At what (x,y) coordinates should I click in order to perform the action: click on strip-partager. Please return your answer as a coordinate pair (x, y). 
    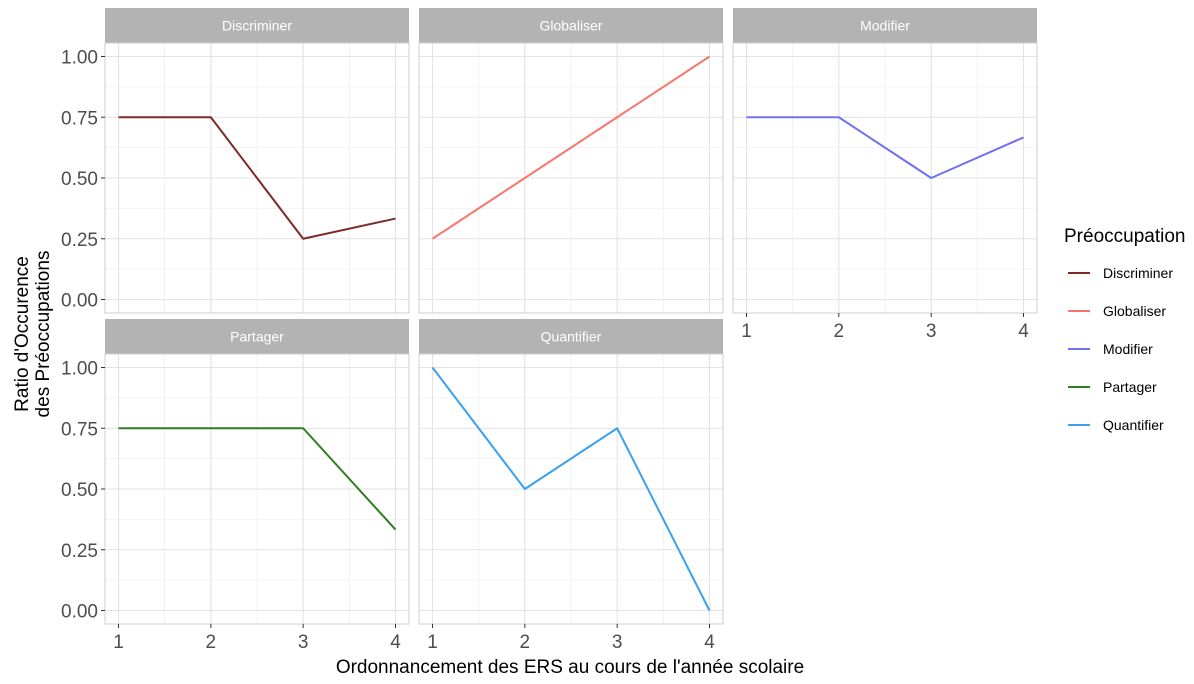
    Looking at the image, I should click on (257, 336).